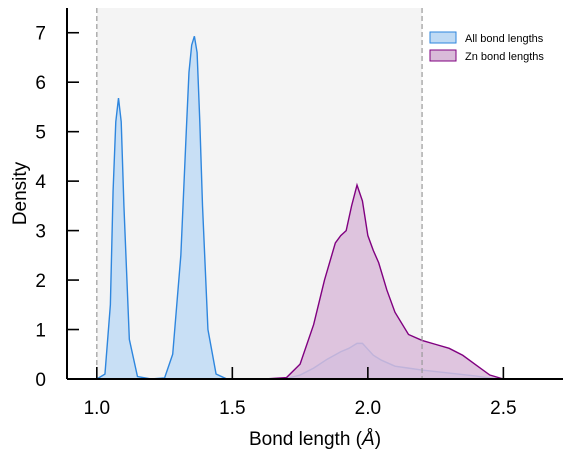 Image resolution: width=573 pixels, height=461 pixels. What do you see at coordinates (20, 193) in the screenshot?
I see `y-axis-title: Density` at bounding box center [20, 193].